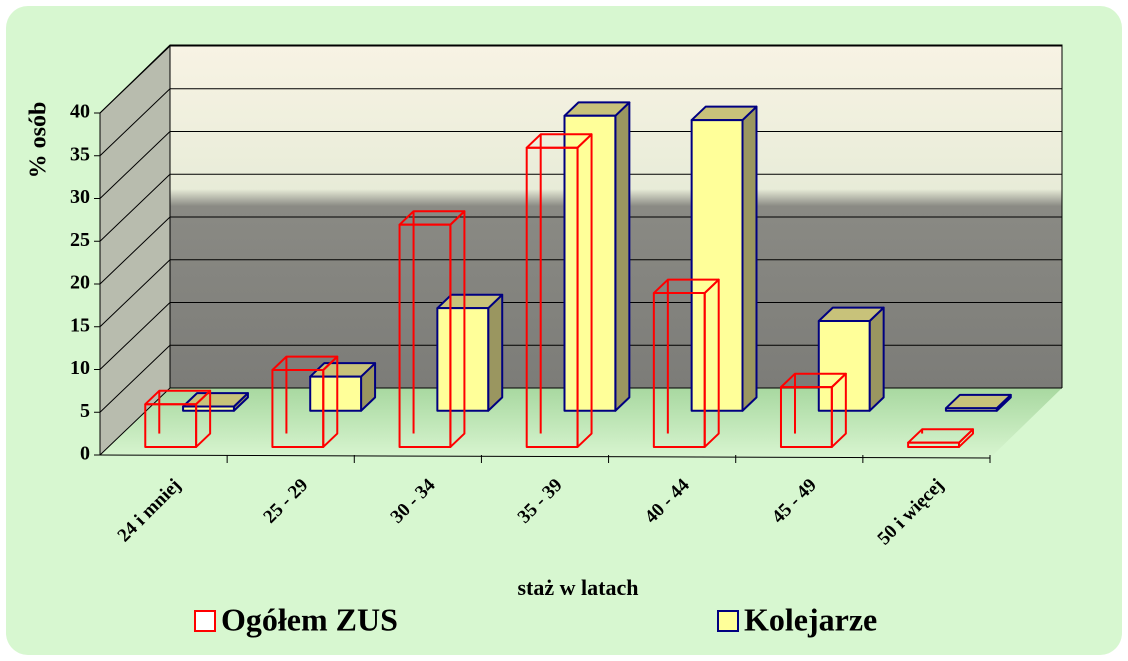 This screenshot has width=1128, height=661. I want to click on y-tick-label: 20, so click(80, 283).